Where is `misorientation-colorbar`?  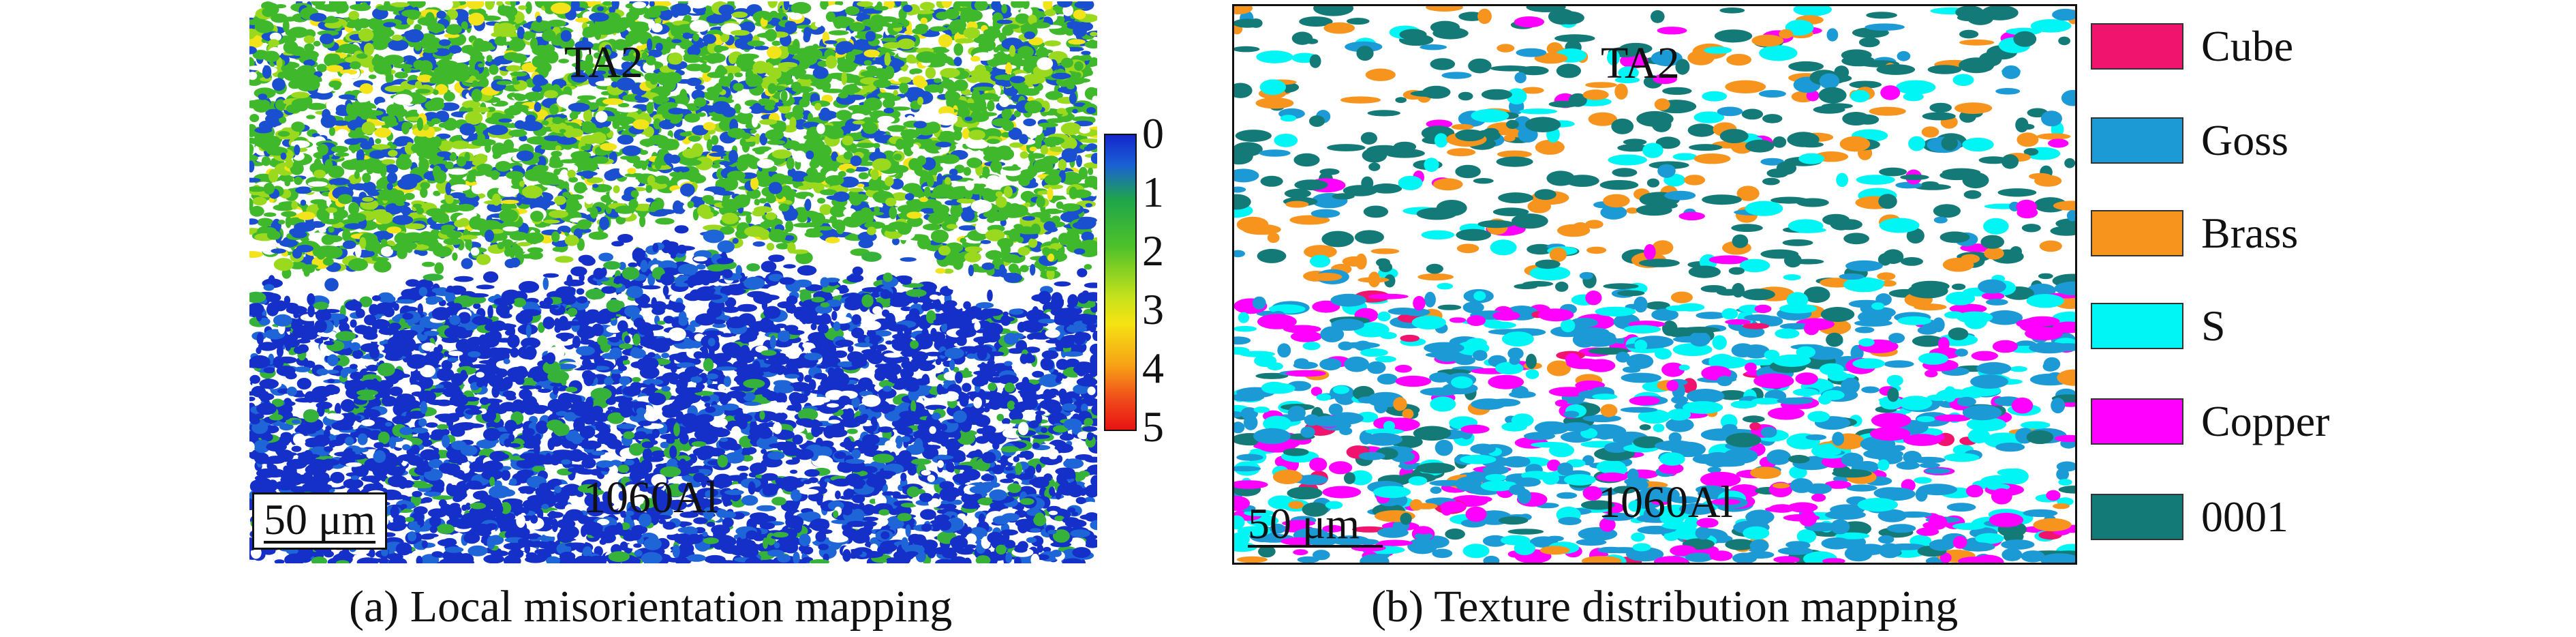 misorientation-colorbar is located at coordinates (1120, 283).